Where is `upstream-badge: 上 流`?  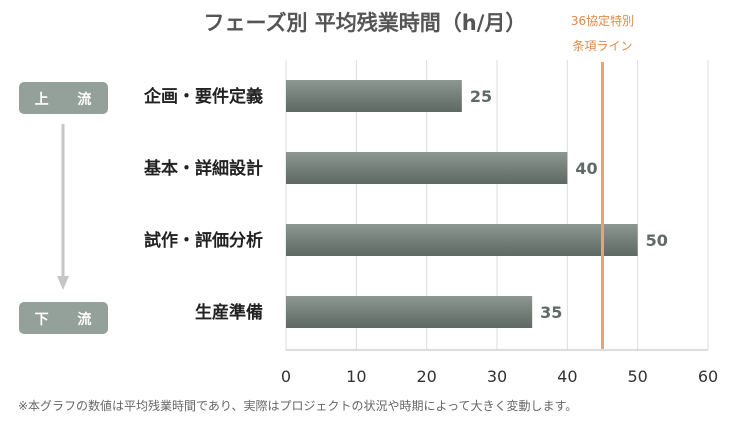 upstream-badge: 上 流 is located at coordinates (63, 98).